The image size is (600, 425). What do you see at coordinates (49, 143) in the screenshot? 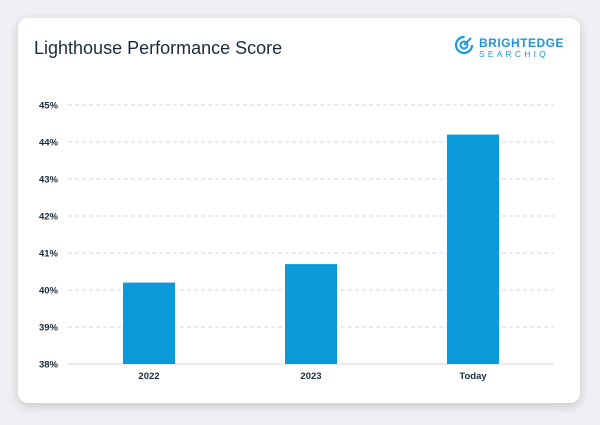
I see `y-tick-label: 44%` at bounding box center [49, 143].